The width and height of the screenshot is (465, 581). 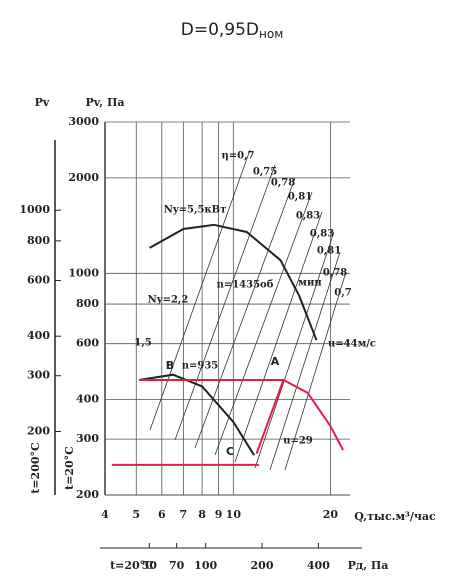 I want to click on y2-tick-label: 300, so click(x=38, y=375).